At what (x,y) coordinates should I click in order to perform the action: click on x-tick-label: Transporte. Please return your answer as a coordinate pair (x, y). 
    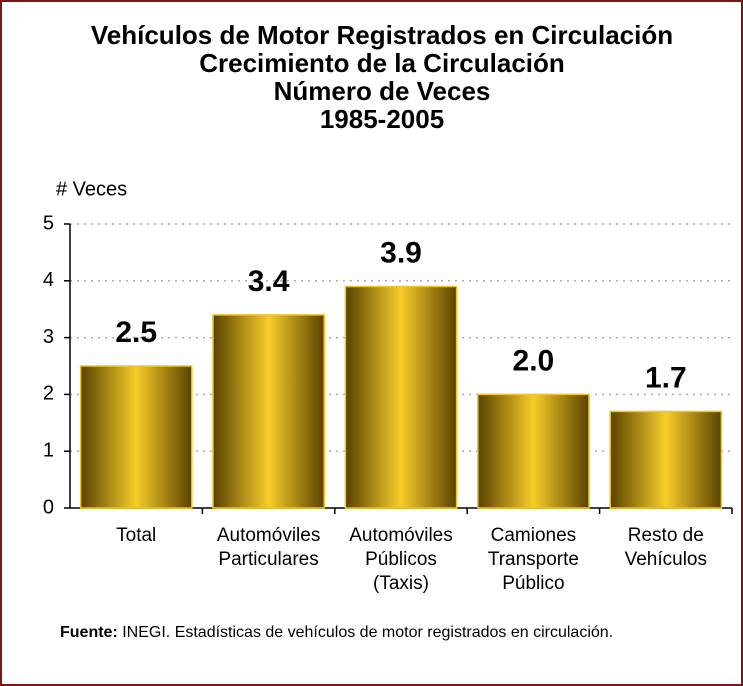
    Looking at the image, I should click on (533, 559).